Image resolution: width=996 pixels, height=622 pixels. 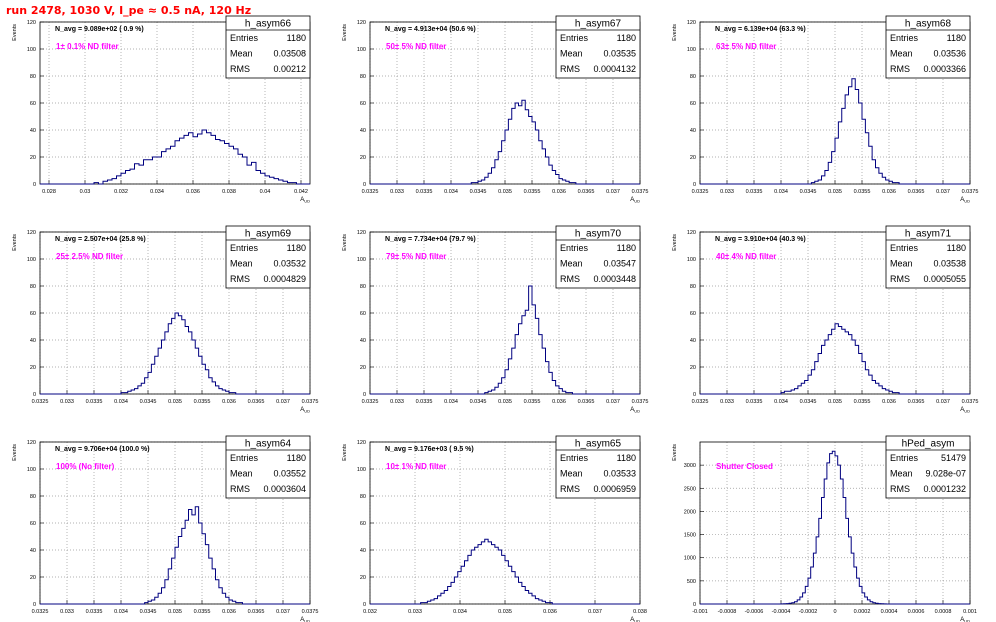 What do you see at coordinates (429, 449) in the screenshot?
I see `n-avg-label: N_avg = 9.176e+03 ( 9.5 %)` at bounding box center [429, 449].